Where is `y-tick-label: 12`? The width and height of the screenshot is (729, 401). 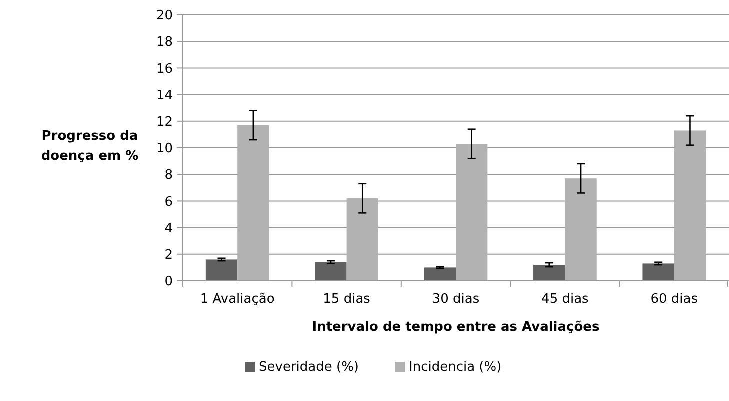 y-tick-label: 12 is located at coordinates (164, 122).